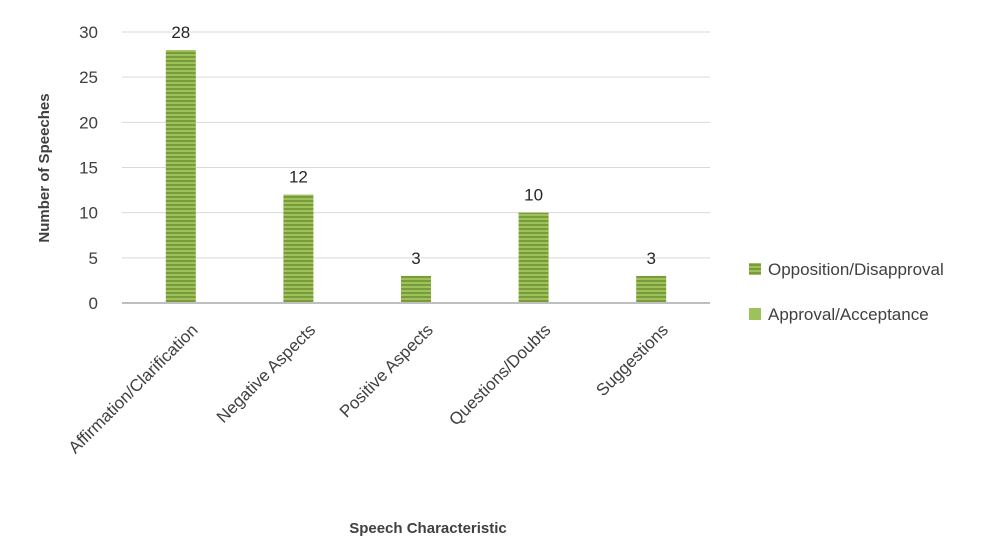 The width and height of the screenshot is (1004, 541). I want to click on data-label: 28, so click(180, 32).